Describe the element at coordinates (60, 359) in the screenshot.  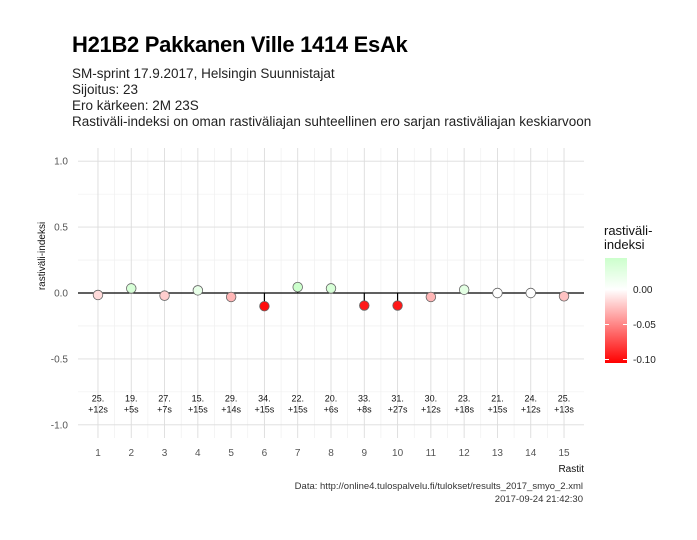
I see `y-tick-label: -0.5` at that location.